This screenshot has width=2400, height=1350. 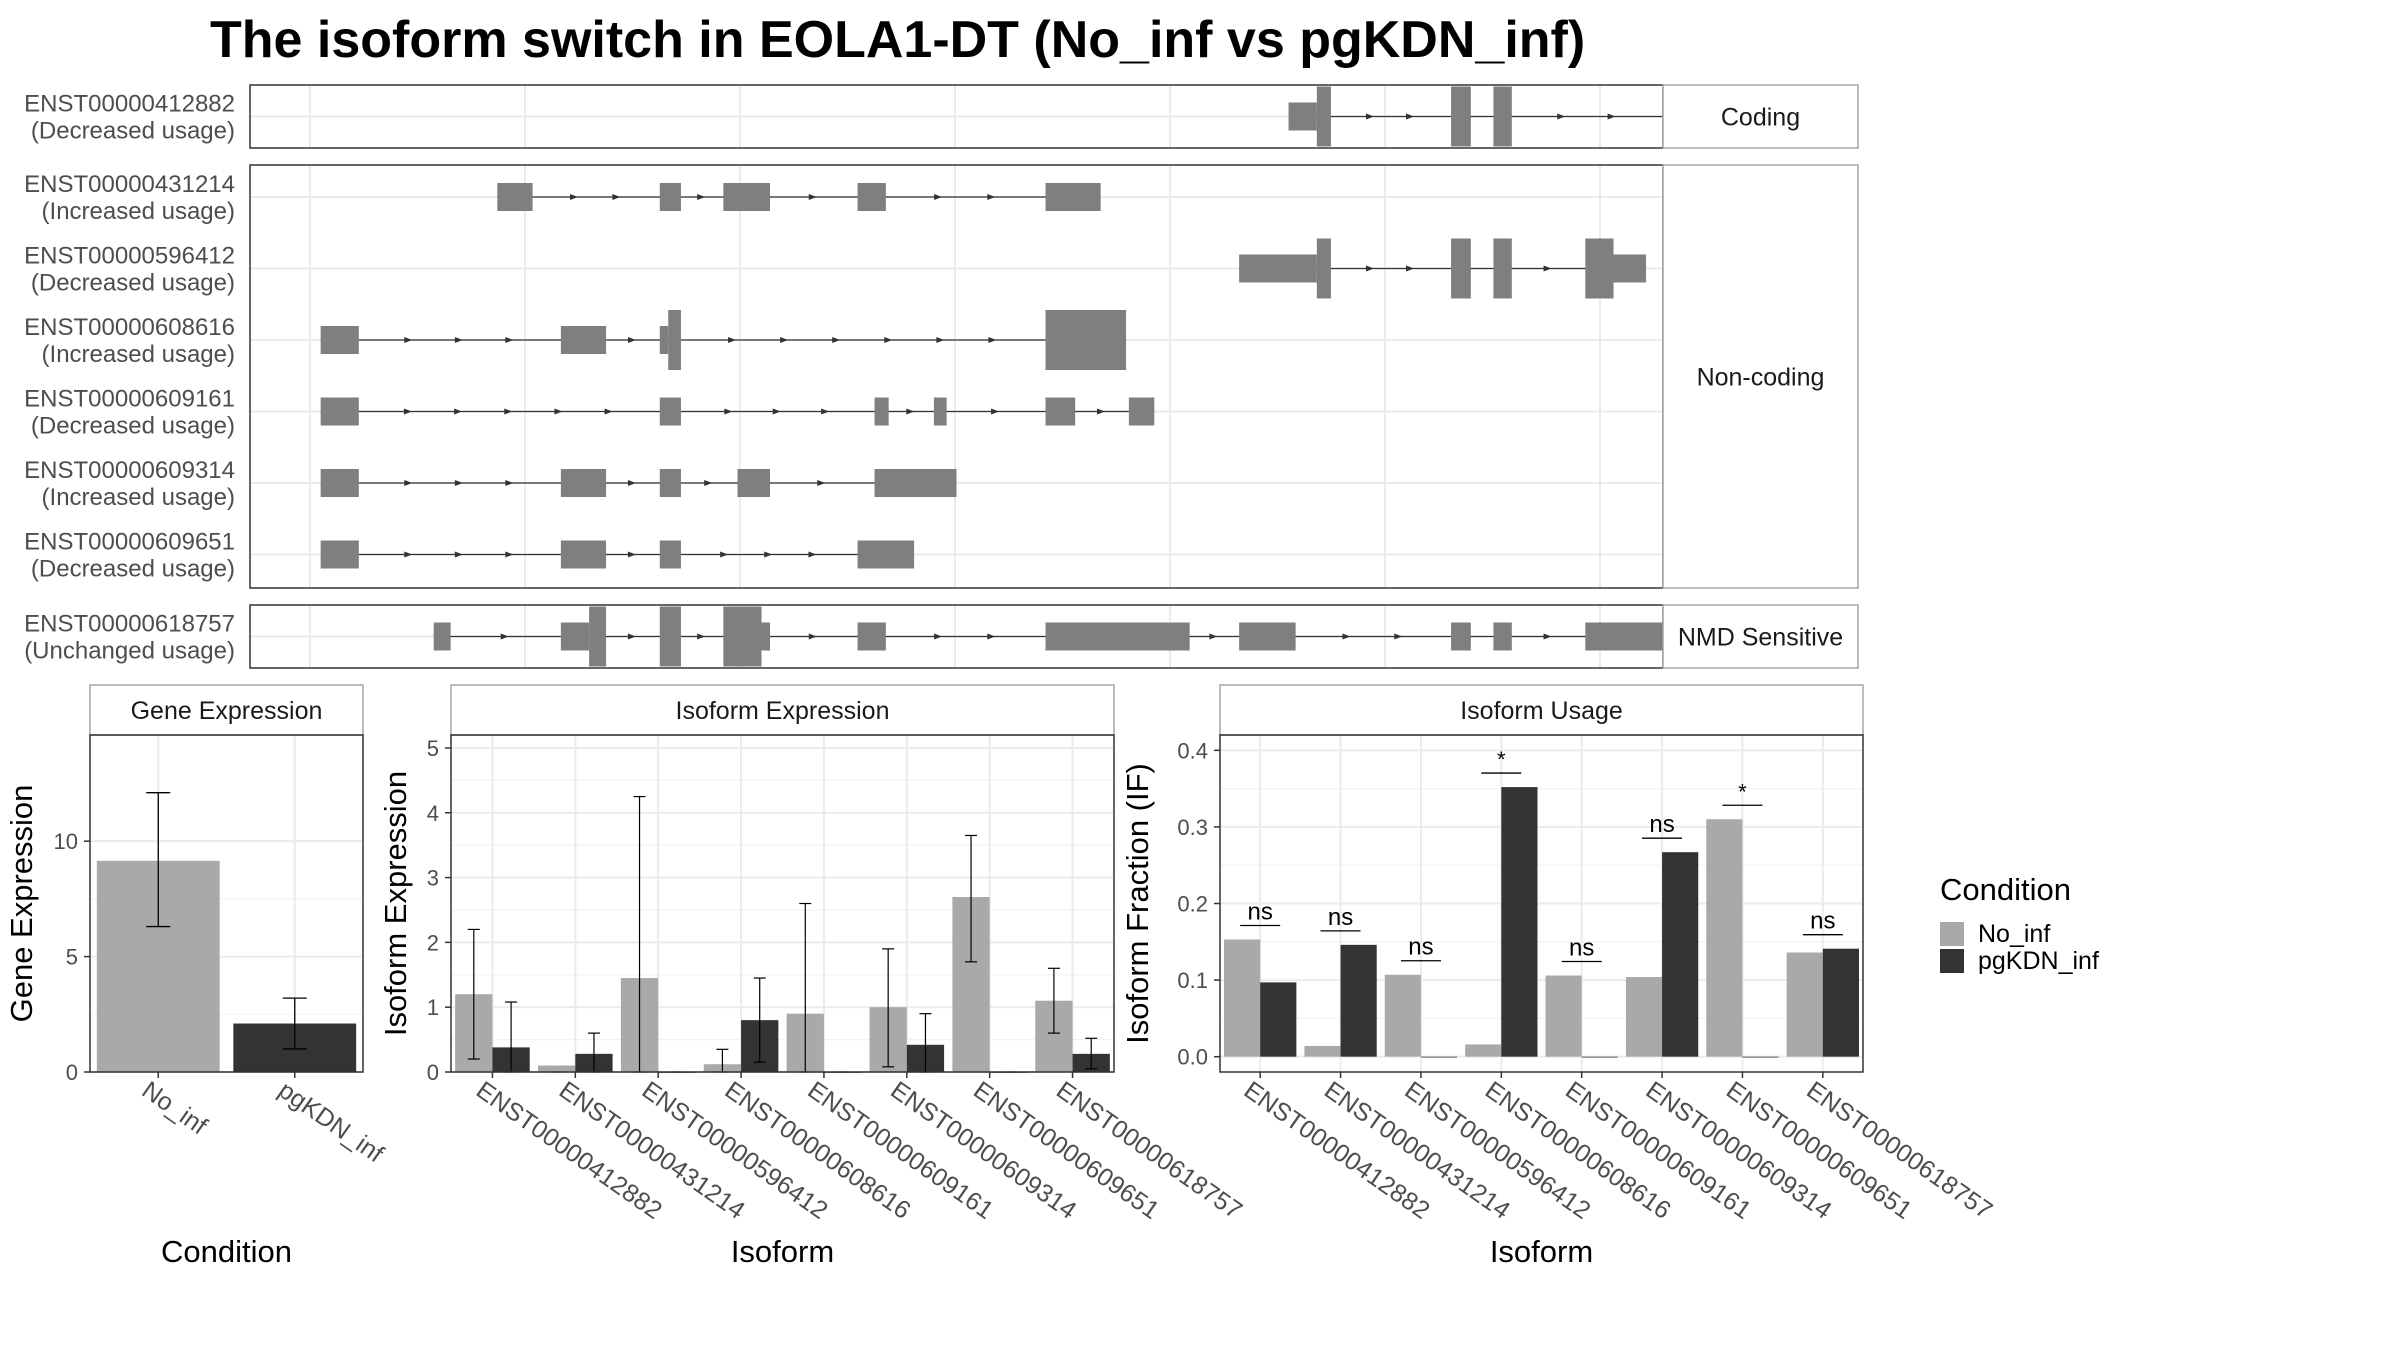 I want to click on y-tick-label: 0.0, so click(x=1192, y=1057).